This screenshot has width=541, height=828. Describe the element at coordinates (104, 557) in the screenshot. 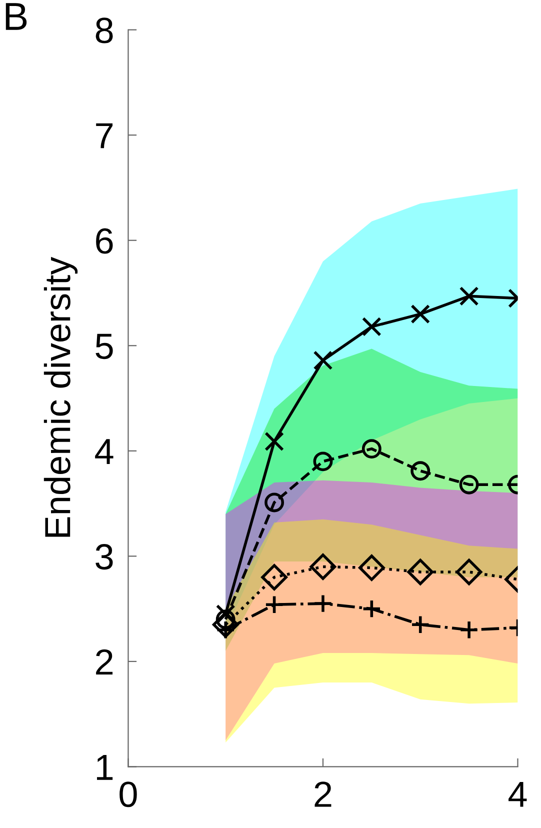

I see `y-tick-label: 3` at that location.